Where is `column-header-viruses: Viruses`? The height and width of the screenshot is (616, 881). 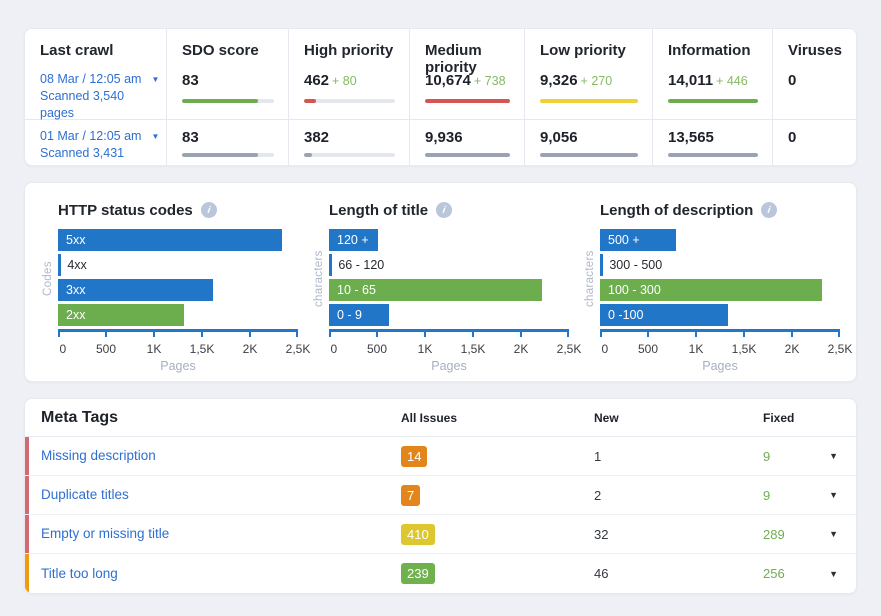 column-header-viruses: Viruses is located at coordinates (815, 50).